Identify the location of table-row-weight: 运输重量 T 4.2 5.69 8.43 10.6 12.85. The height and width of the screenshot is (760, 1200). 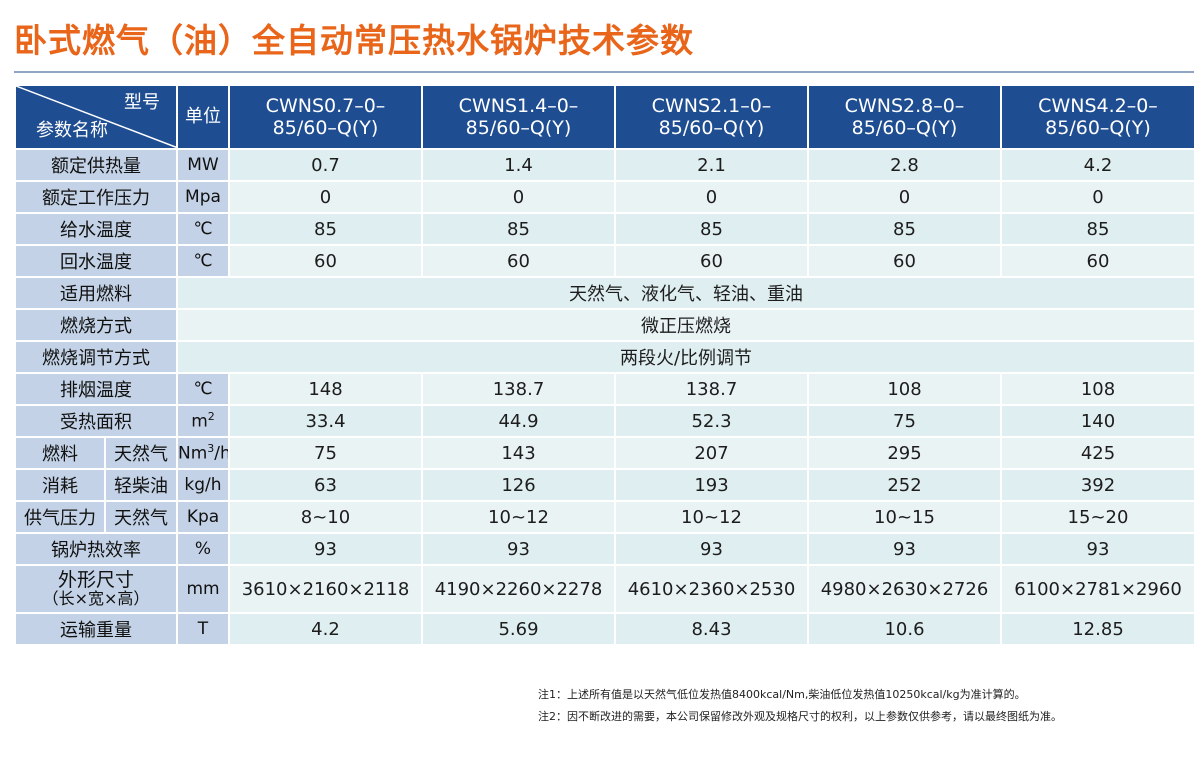
(605, 629).